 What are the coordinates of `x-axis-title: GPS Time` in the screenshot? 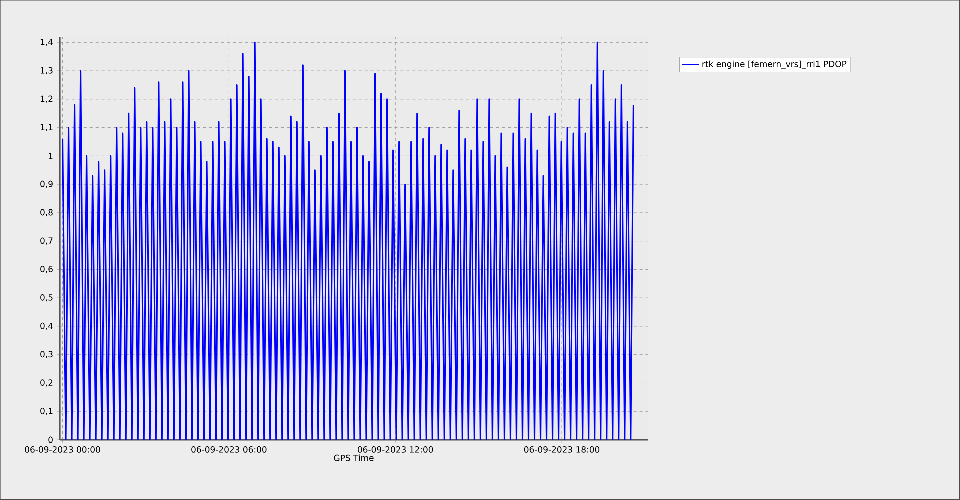 It's located at (354, 458).